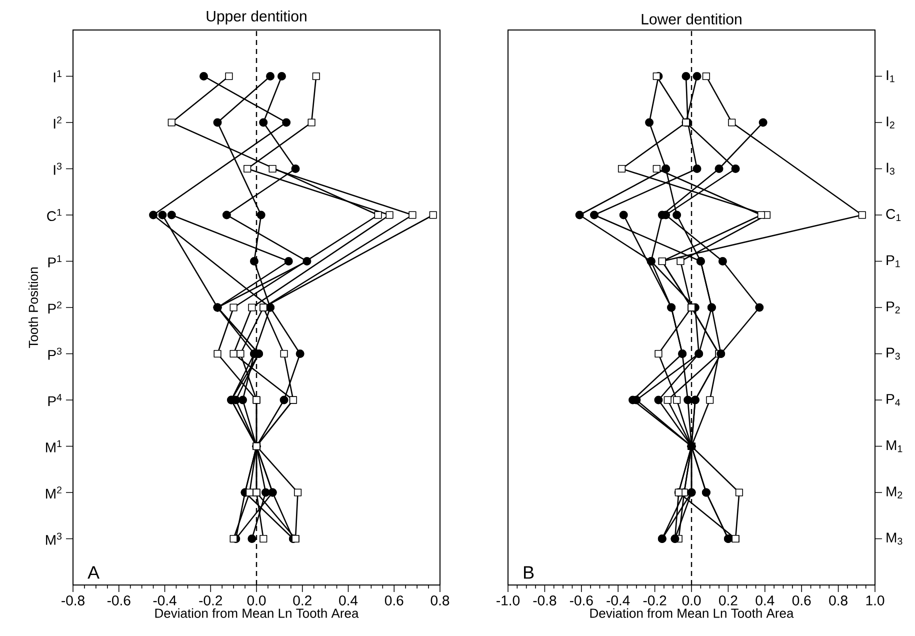  Describe the element at coordinates (33, 308) in the screenshot. I see `y-axis-title: Tooth Position` at that location.